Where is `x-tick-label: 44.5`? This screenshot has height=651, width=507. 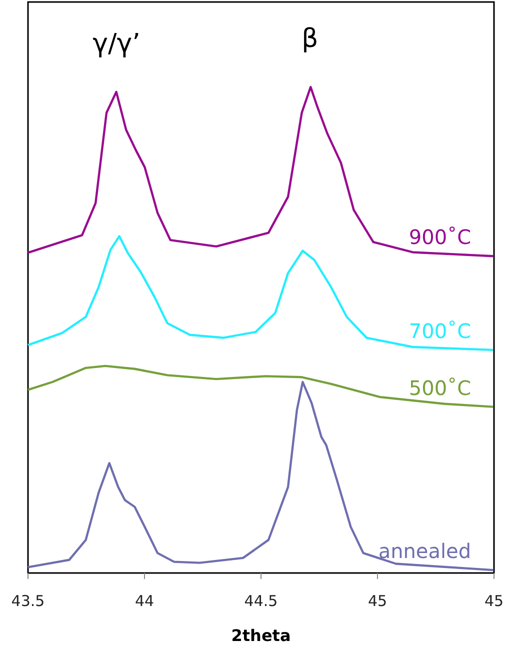
x-tick-label: 44.5 is located at coordinates (261, 601).